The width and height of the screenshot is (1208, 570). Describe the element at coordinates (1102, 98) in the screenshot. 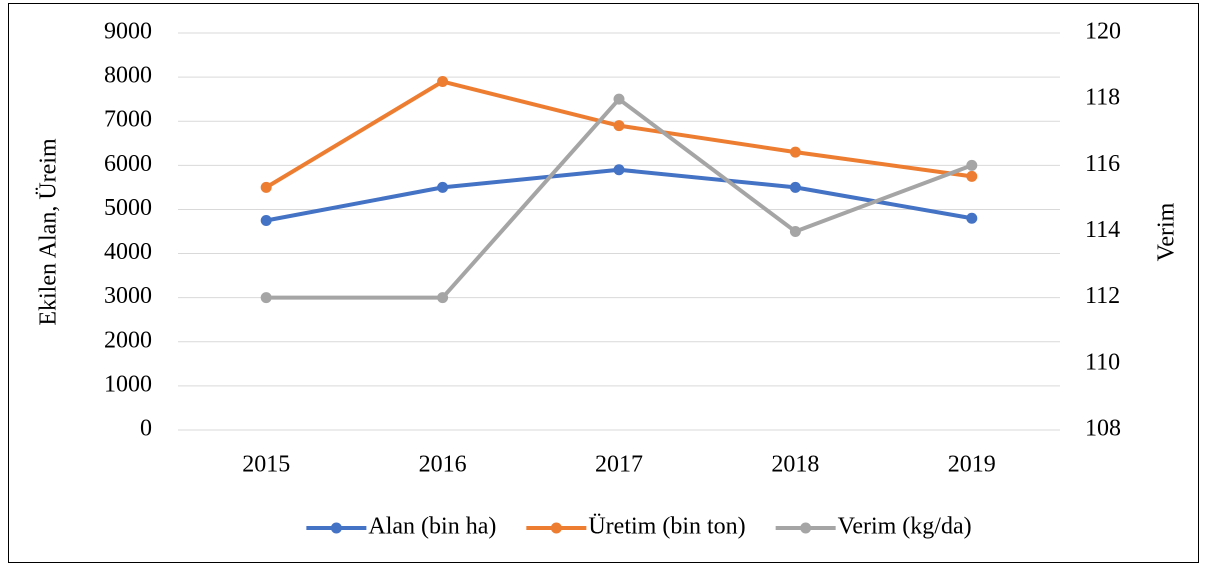

I see `y2-tick-label: 118` at that location.